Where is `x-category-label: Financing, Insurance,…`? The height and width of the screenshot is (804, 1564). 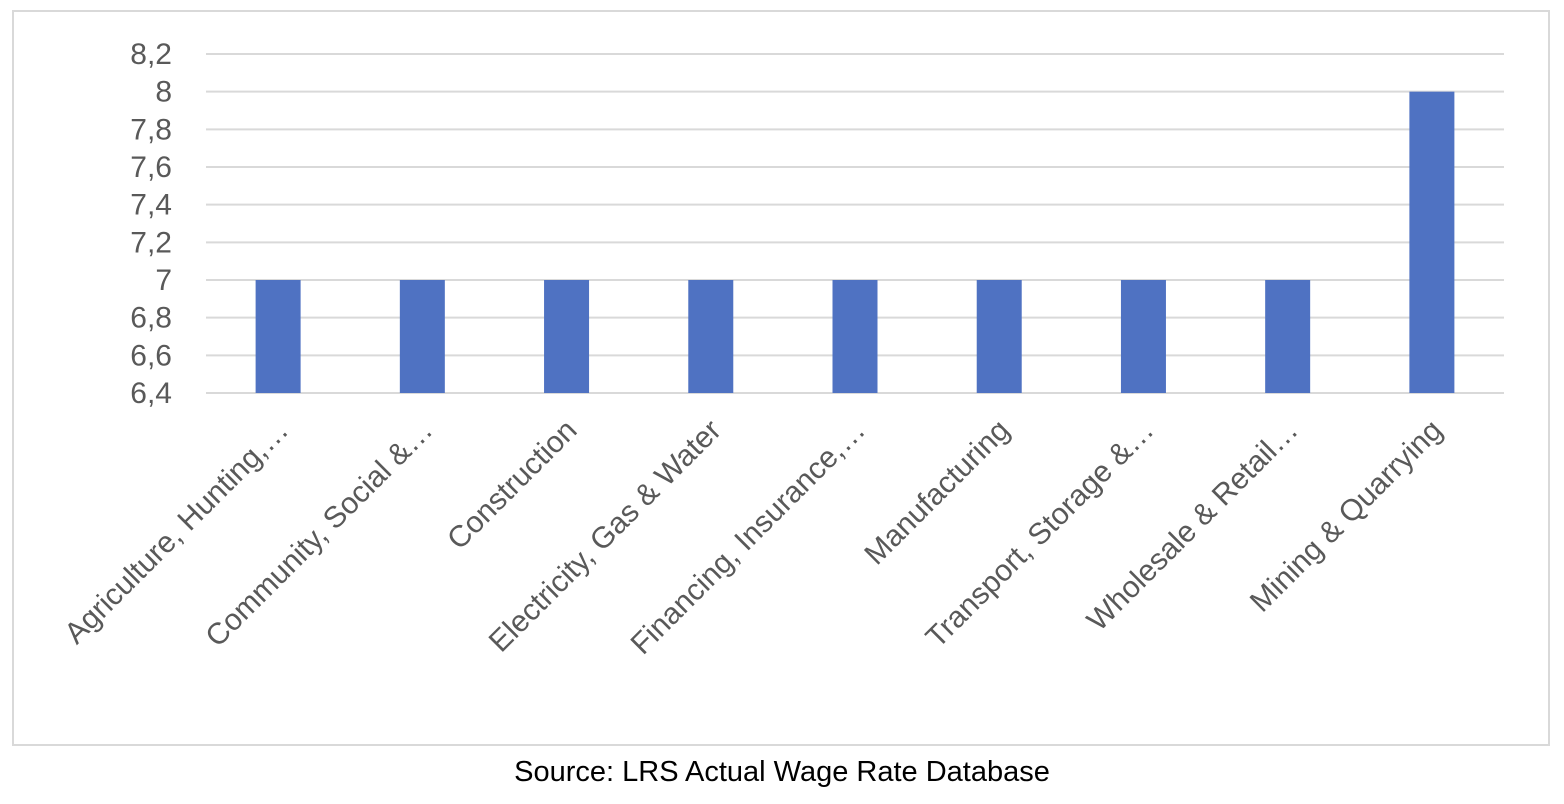 x-category-label: Financing, Insurance,… is located at coordinates (748, 537).